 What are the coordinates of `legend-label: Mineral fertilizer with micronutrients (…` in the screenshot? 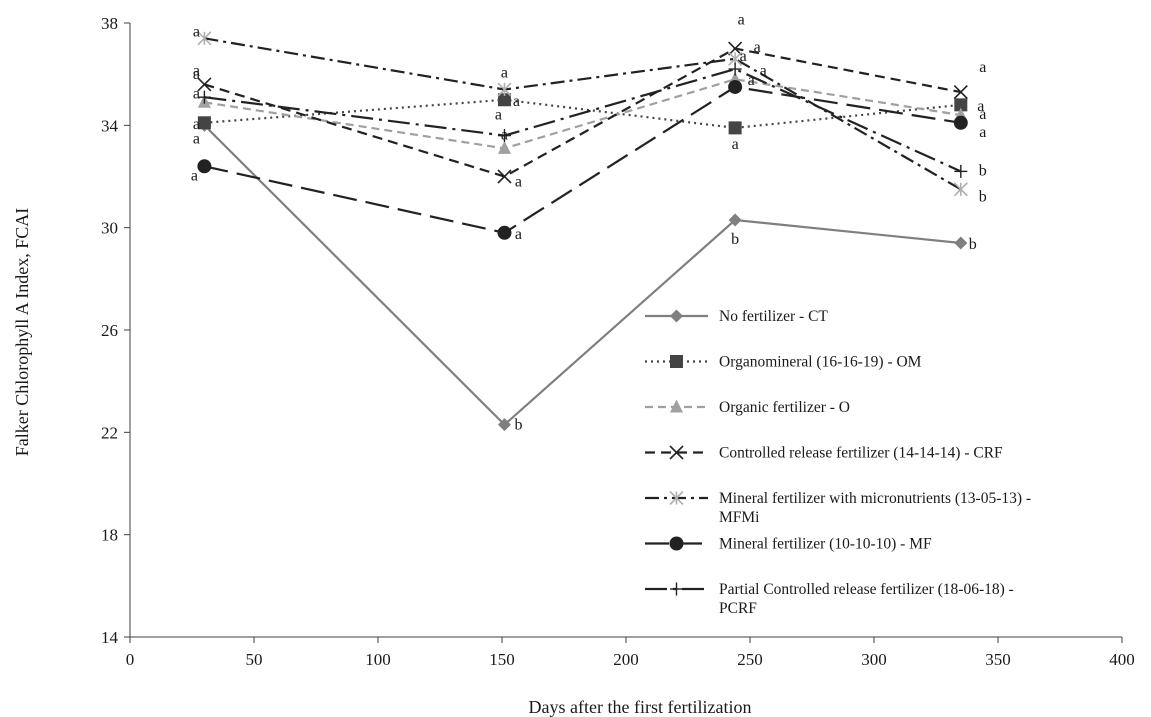 It's located at (875, 508).